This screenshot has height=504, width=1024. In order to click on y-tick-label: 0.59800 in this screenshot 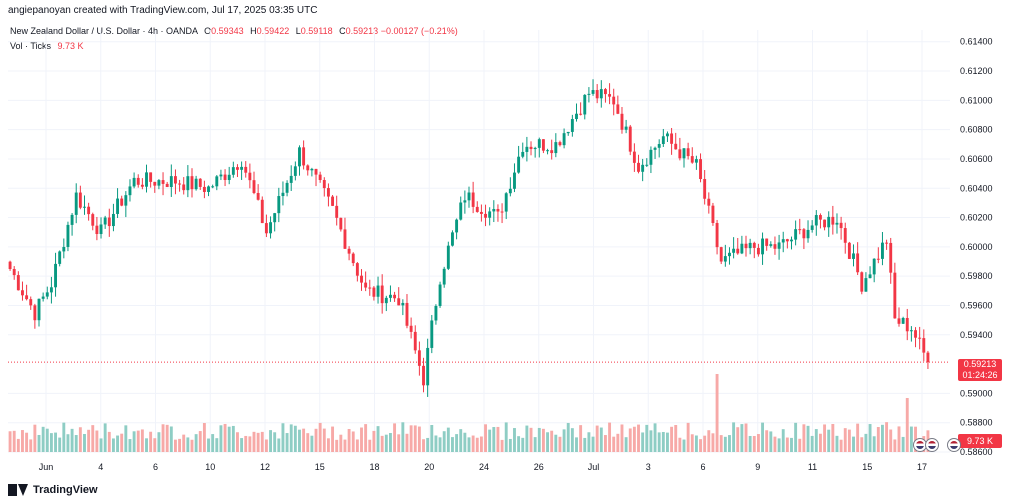, I will do `click(976, 276)`.